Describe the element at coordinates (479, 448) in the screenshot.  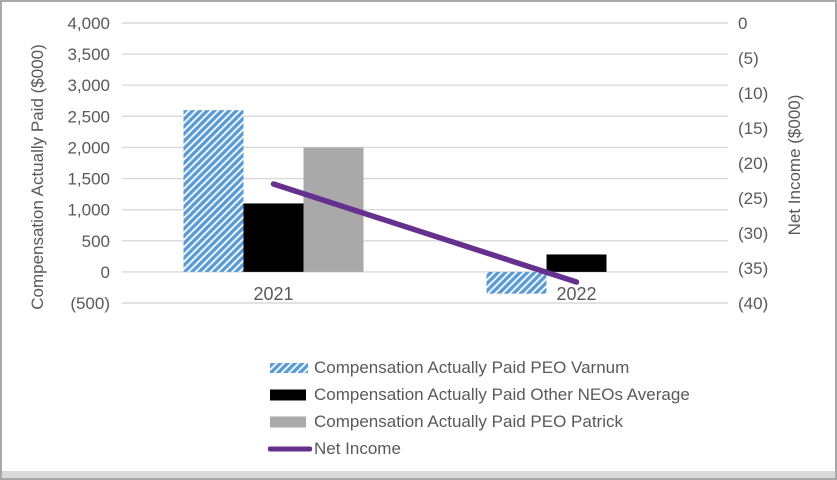
I see `legend-item: Net Income` at that location.